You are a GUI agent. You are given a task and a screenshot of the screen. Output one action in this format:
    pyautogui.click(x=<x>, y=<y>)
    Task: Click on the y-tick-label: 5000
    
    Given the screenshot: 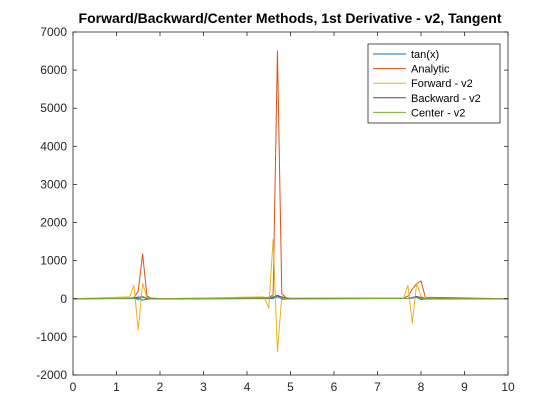 What is the action you would take?
    pyautogui.click(x=53, y=108)
    